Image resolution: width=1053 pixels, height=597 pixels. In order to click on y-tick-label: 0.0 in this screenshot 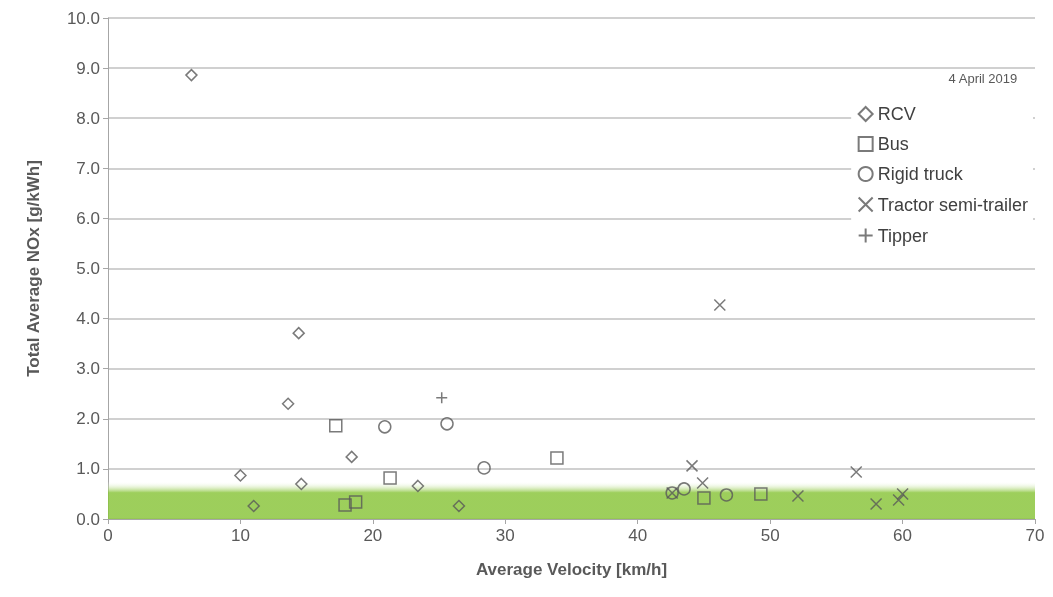, I will do `click(88, 519)`.